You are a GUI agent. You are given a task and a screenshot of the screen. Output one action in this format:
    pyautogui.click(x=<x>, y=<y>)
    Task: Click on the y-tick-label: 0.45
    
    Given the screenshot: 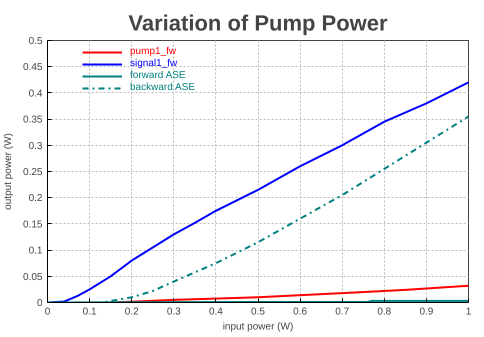 What is the action you would take?
    pyautogui.click(x=33, y=68)
    